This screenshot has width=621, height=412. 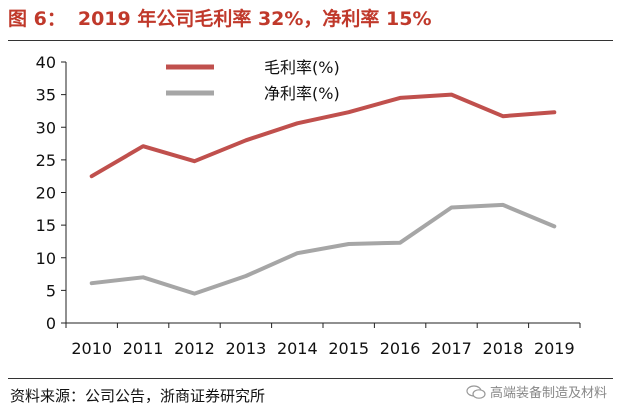 What do you see at coordinates (51, 290) in the screenshot?
I see `y-tick-label: 5` at bounding box center [51, 290].